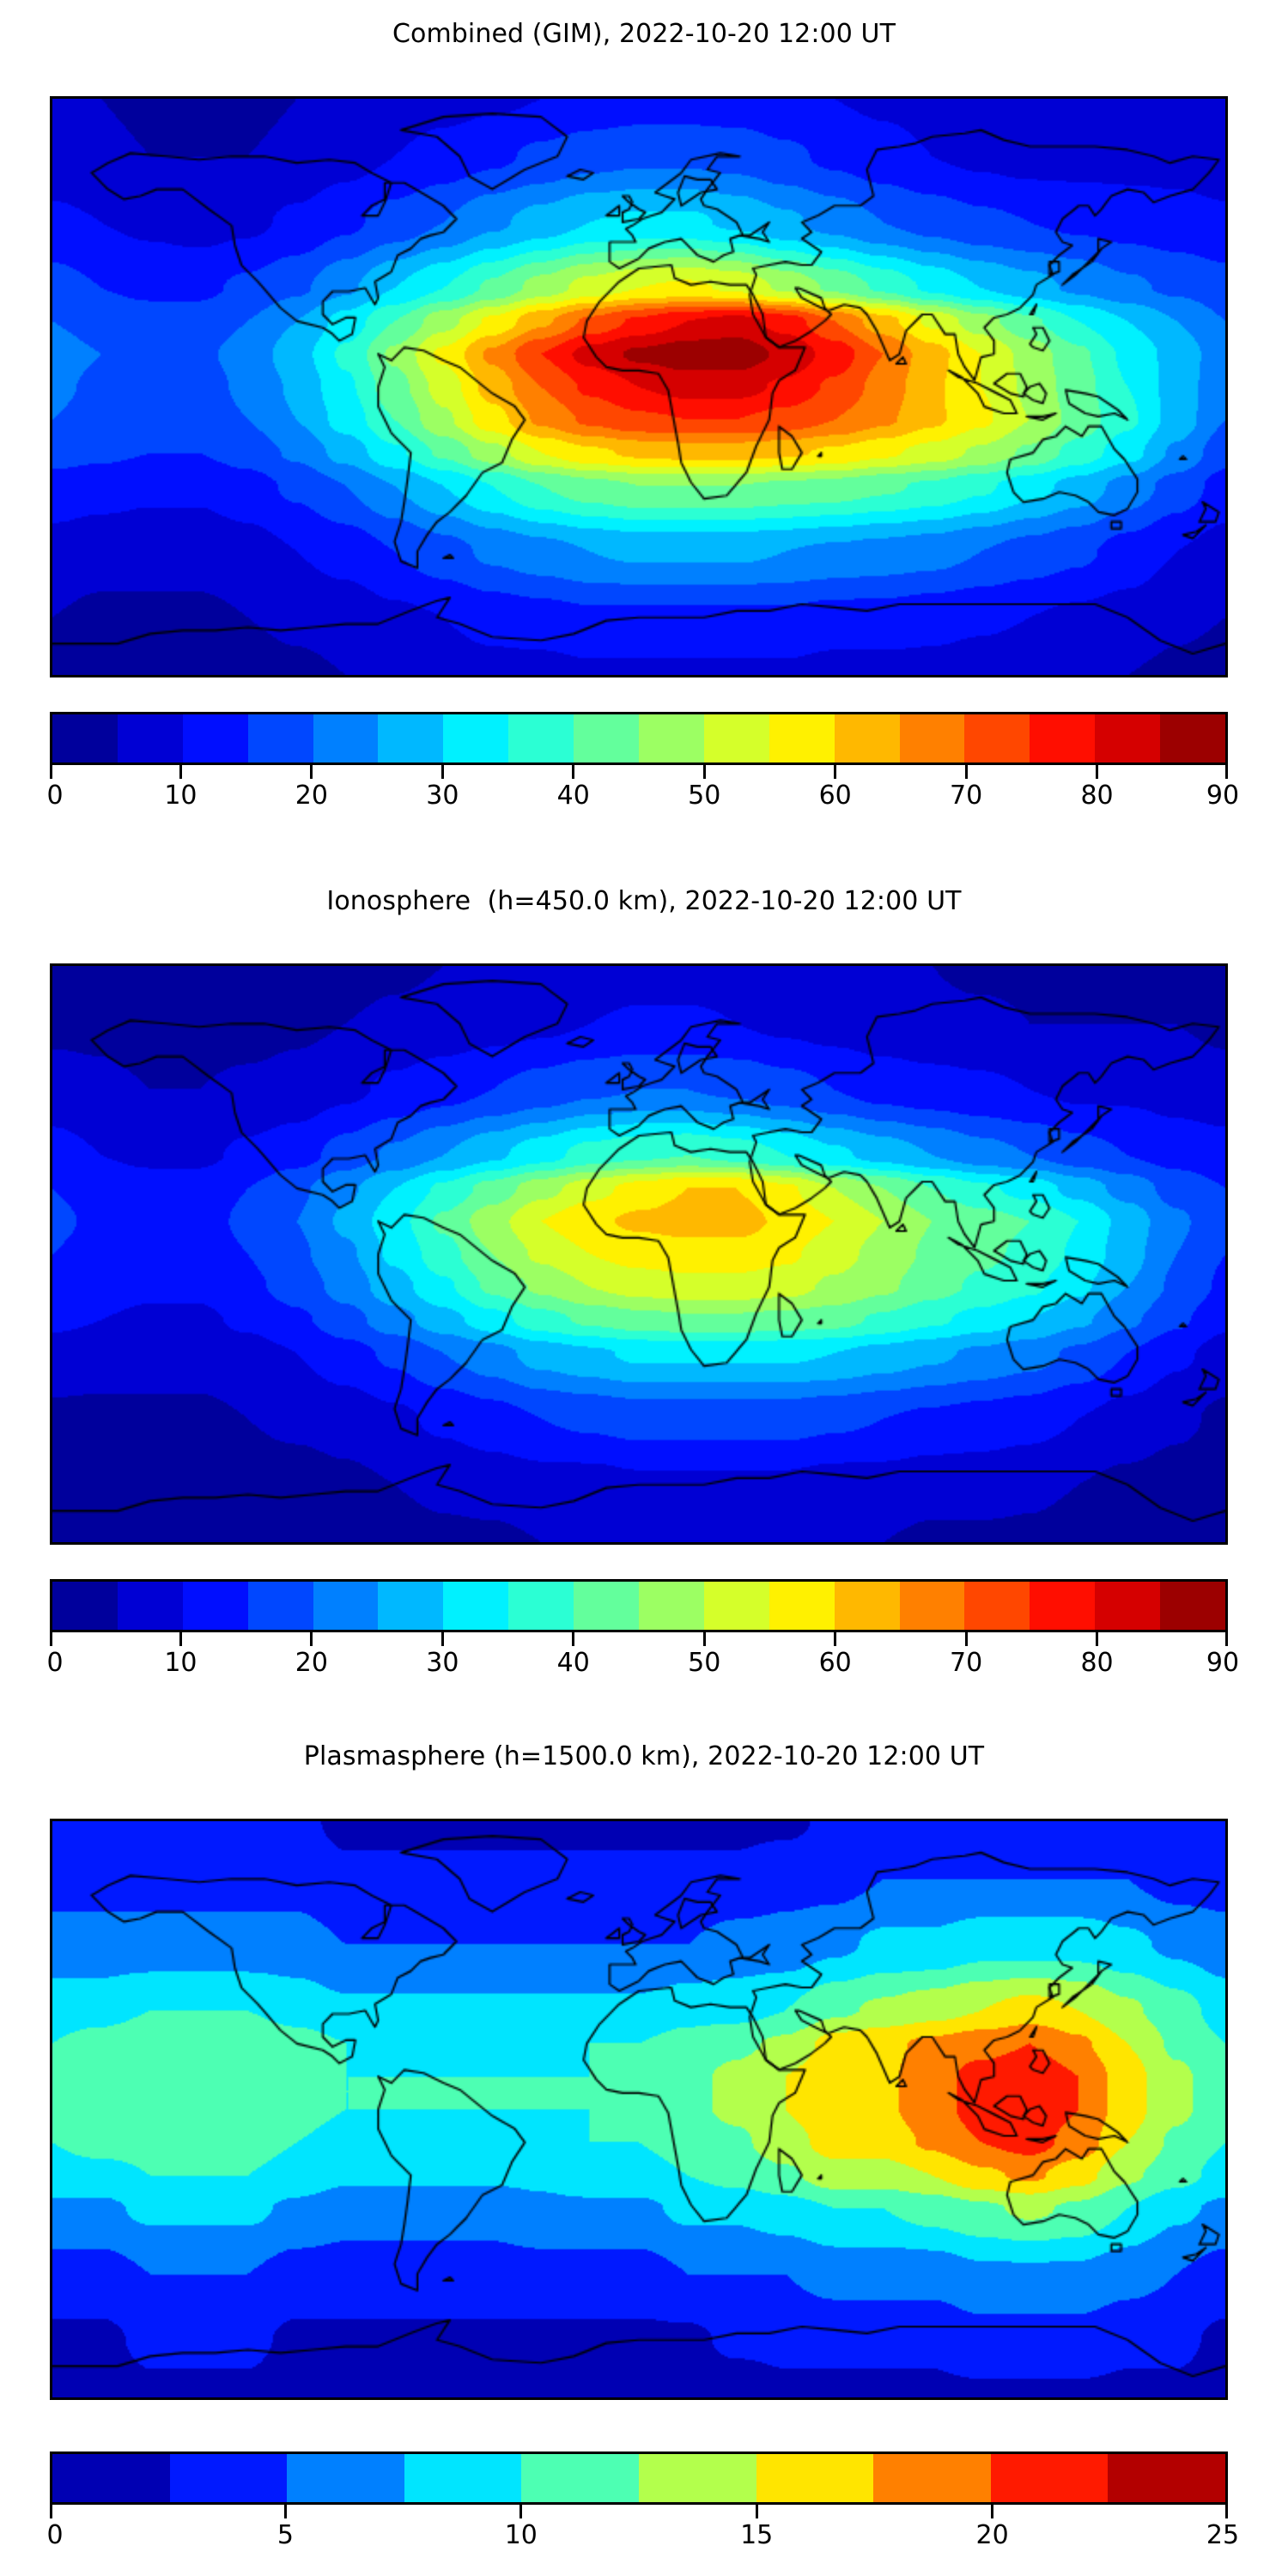  I want to click on colorbar-gradient-ionosphere, so click(639, 1605).